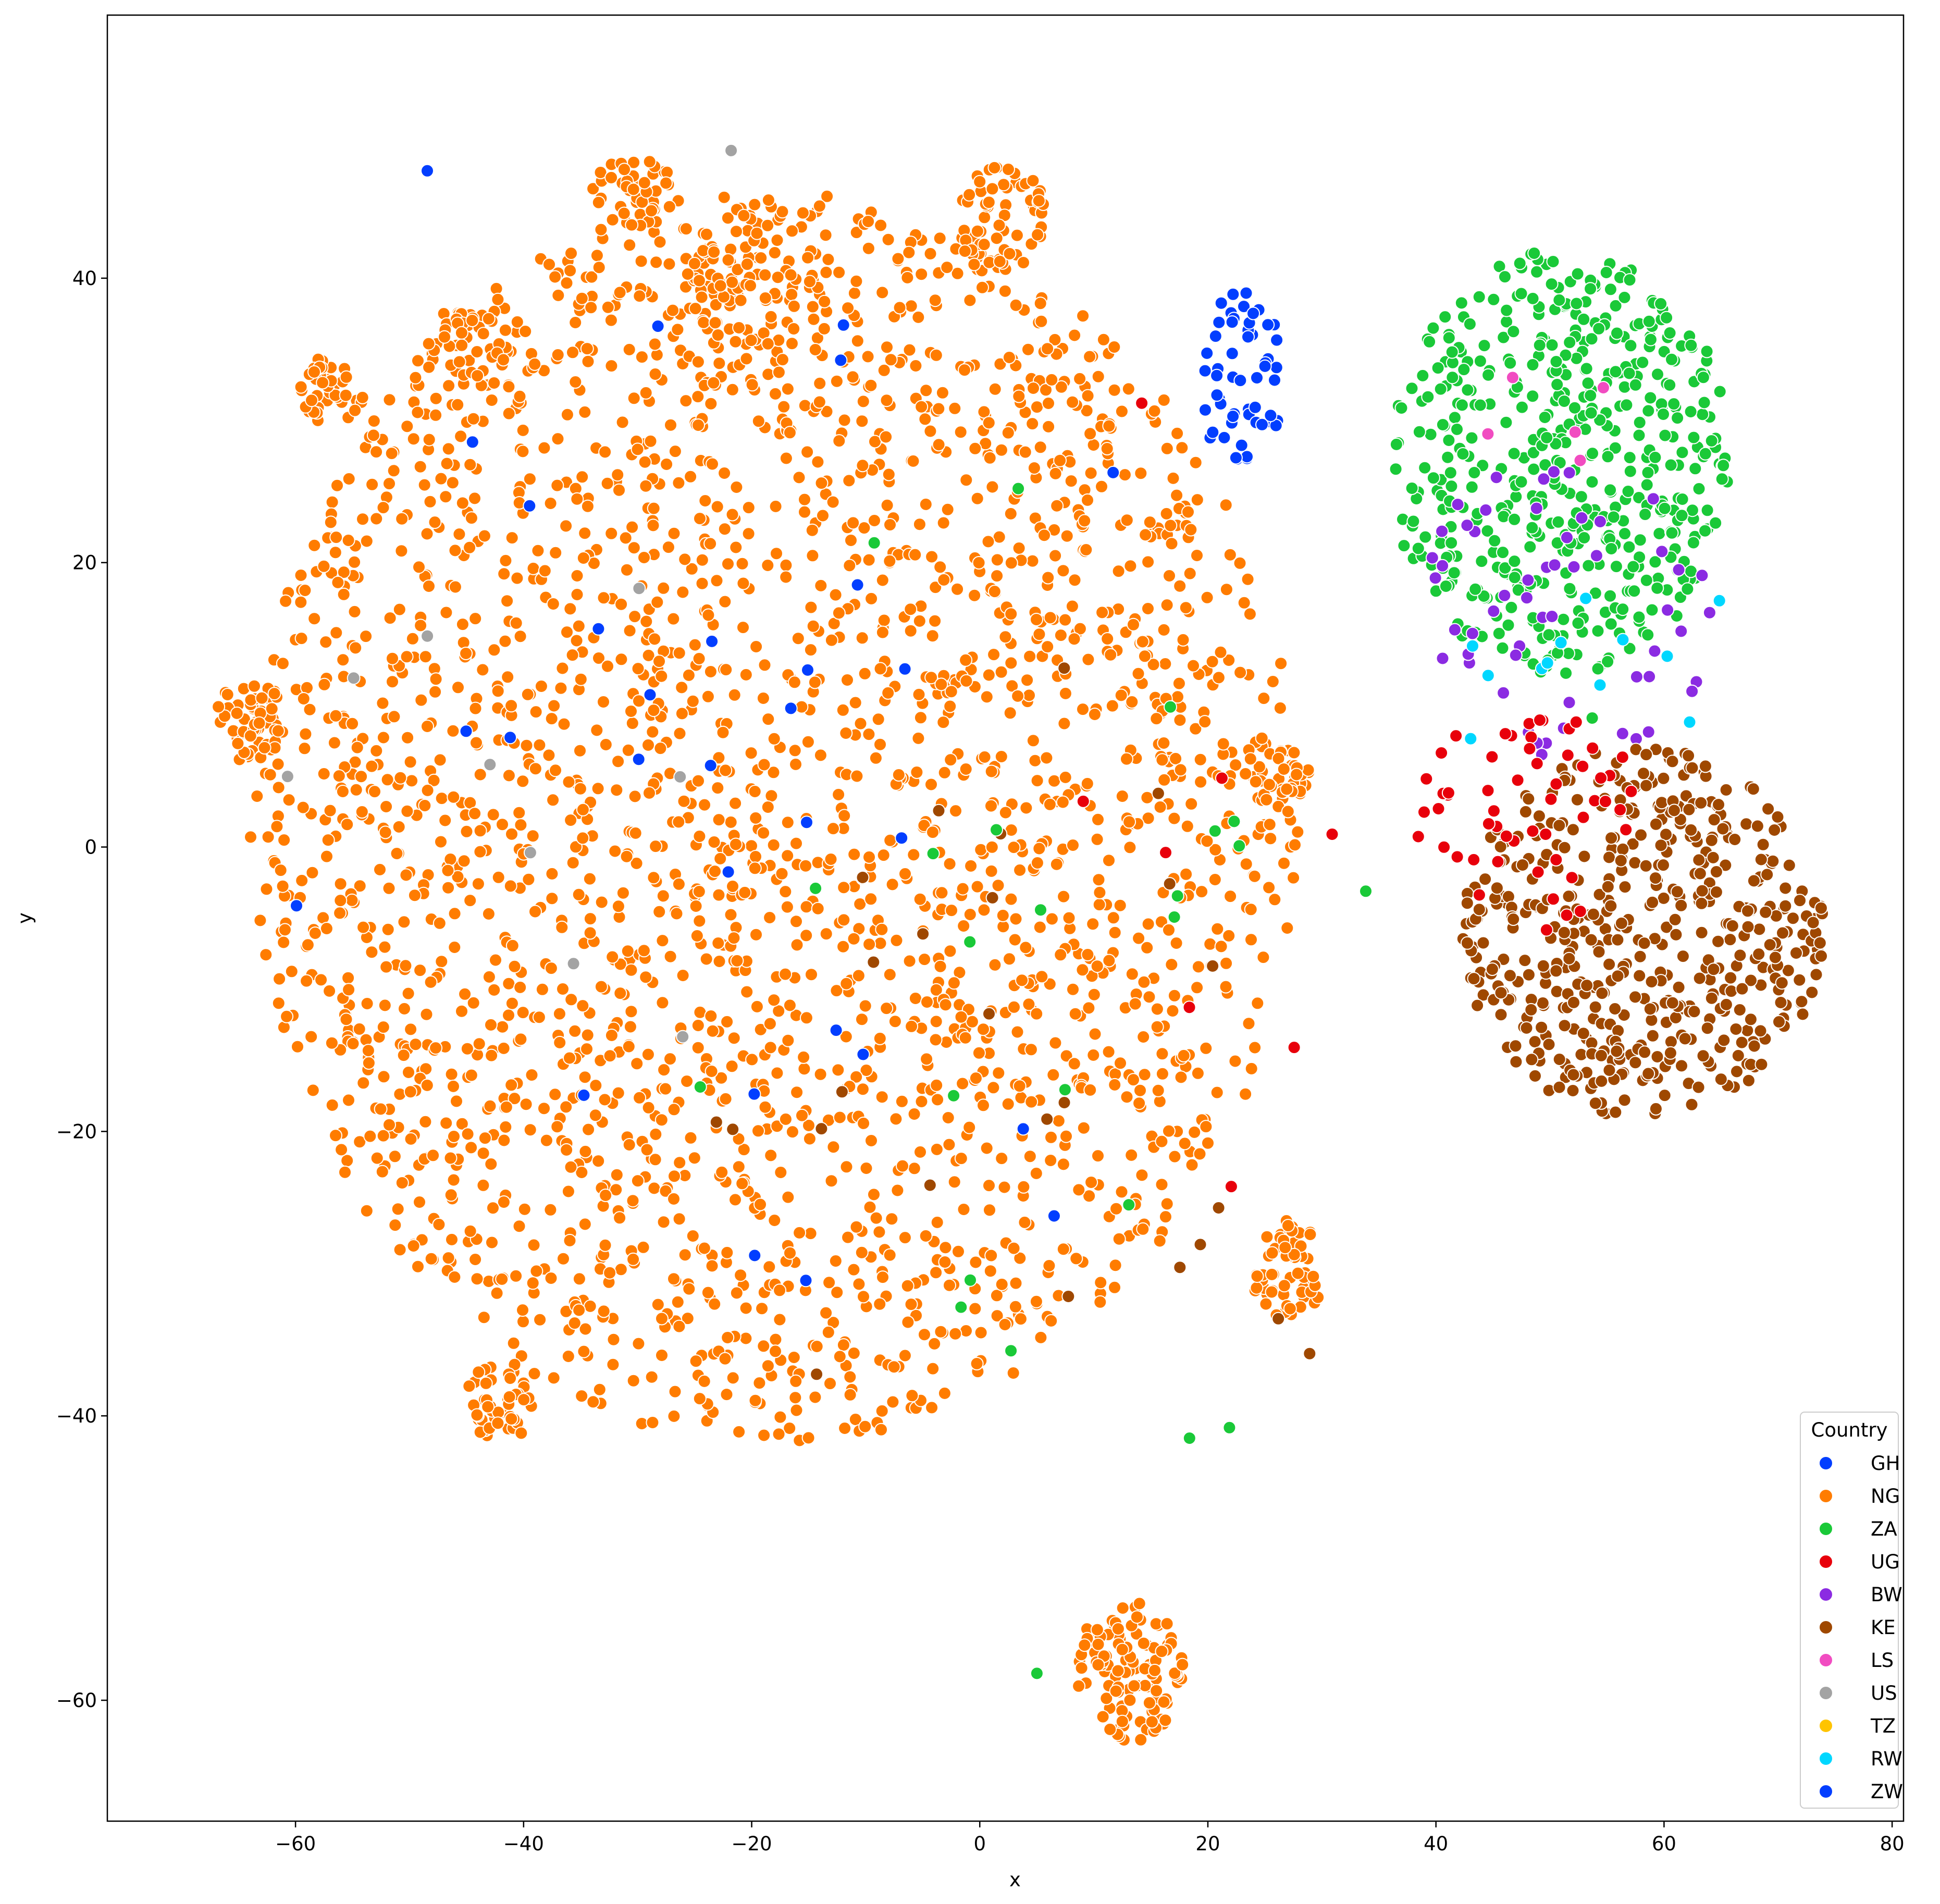 The height and width of the screenshot is (1904, 1940). Describe the element at coordinates (1575, 432) in the screenshot. I see `data-point-ls` at that location.